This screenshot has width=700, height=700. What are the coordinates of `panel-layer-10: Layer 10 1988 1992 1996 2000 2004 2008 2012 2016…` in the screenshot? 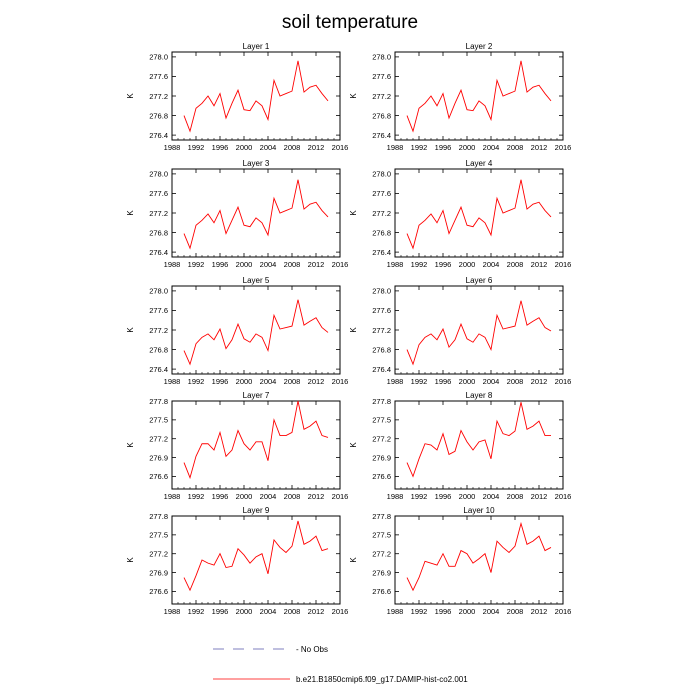 It's located at (460, 561).